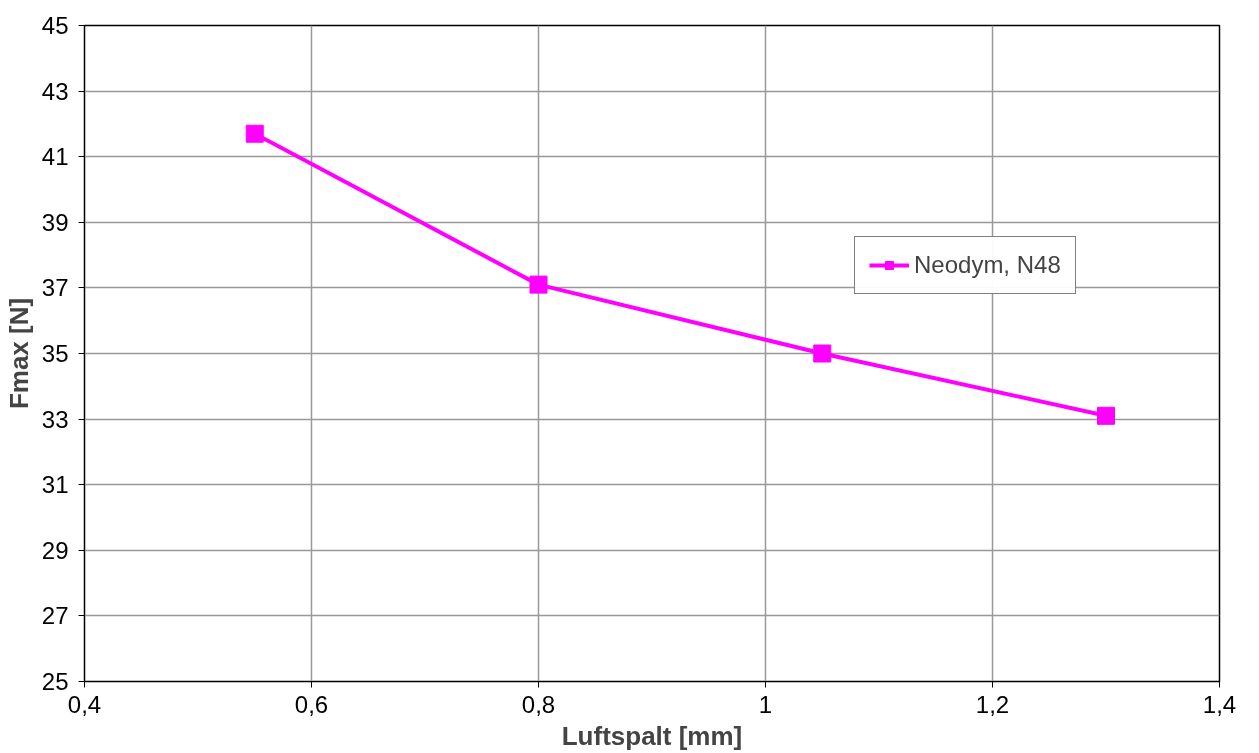 The height and width of the screenshot is (753, 1259). I want to click on y-axis-title: Fmax [N], so click(18, 353).